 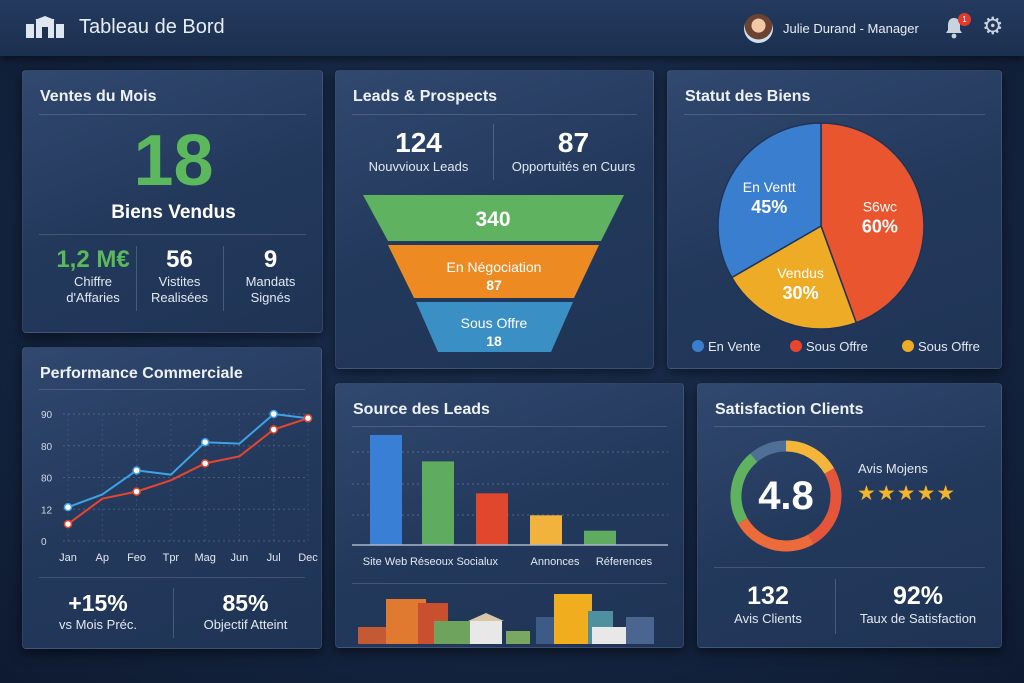 I want to click on stat-visits: 56 Vistites Realisées, so click(x=179, y=275).